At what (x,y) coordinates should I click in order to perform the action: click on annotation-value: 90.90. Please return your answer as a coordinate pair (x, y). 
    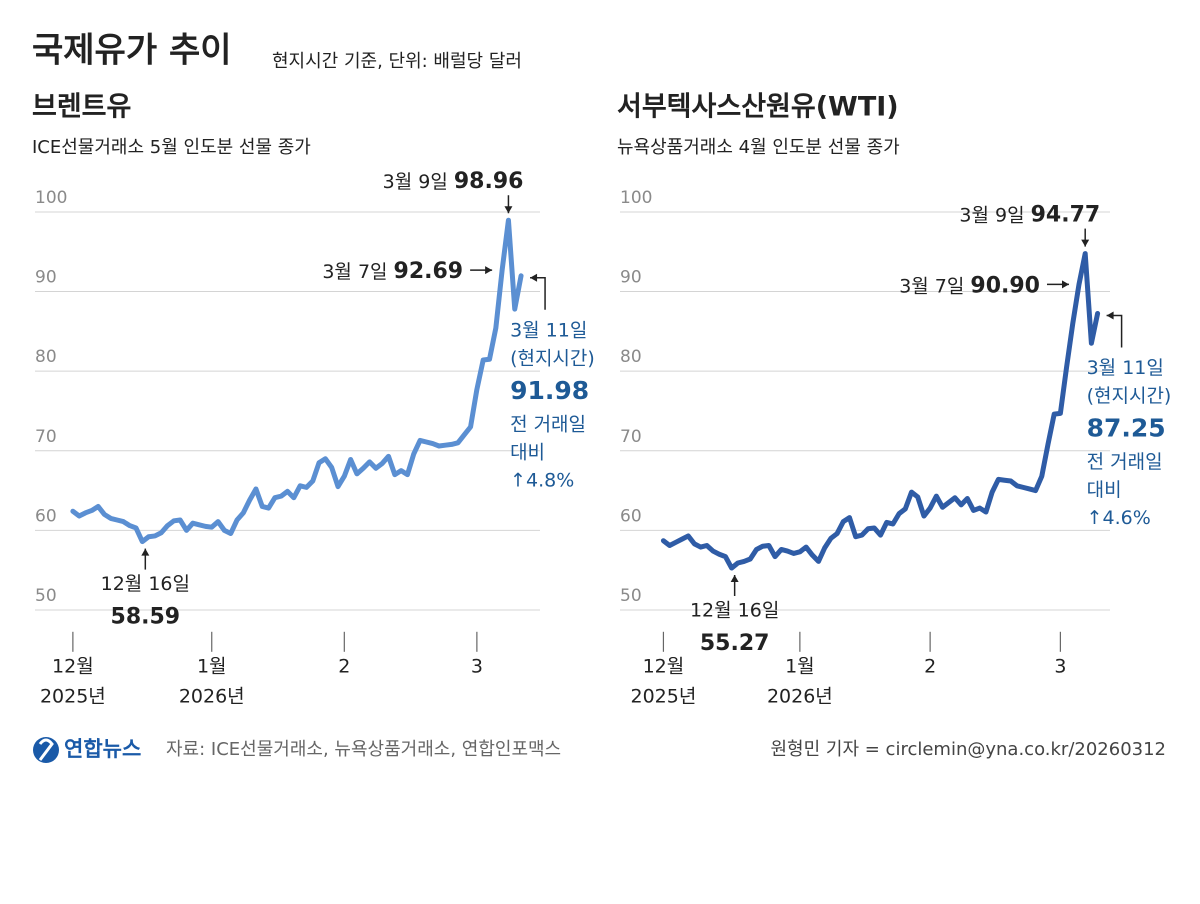
    Looking at the image, I should click on (1005, 285).